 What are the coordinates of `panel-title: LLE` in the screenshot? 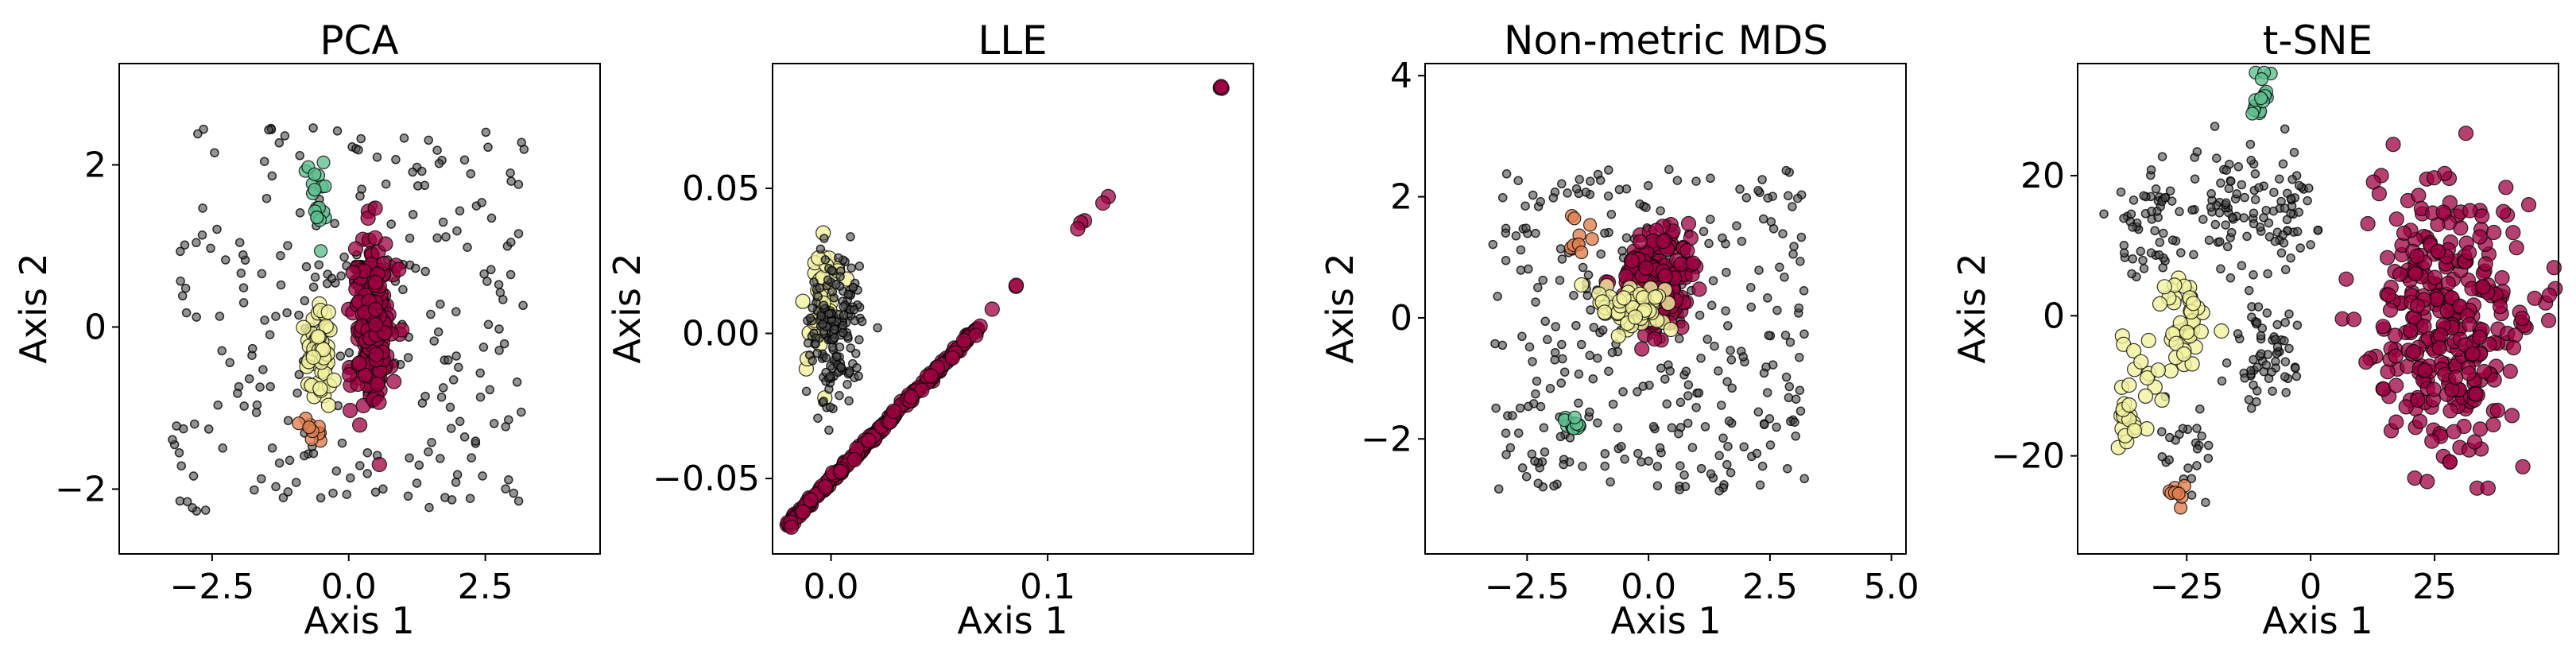 It's located at (1012, 40).